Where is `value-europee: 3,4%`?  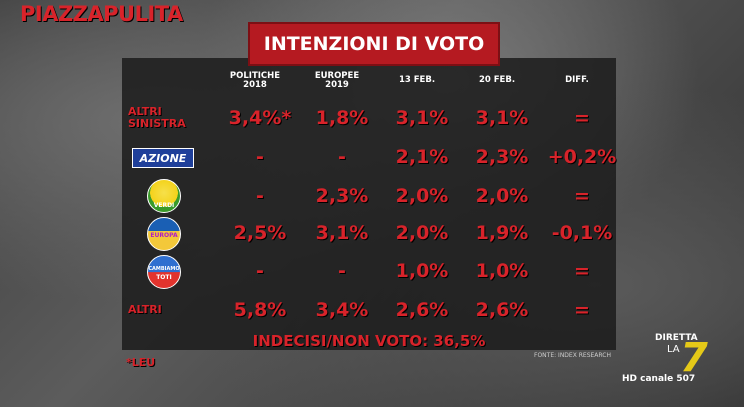
value-europee: 3,4% is located at coordinates (342, 309).